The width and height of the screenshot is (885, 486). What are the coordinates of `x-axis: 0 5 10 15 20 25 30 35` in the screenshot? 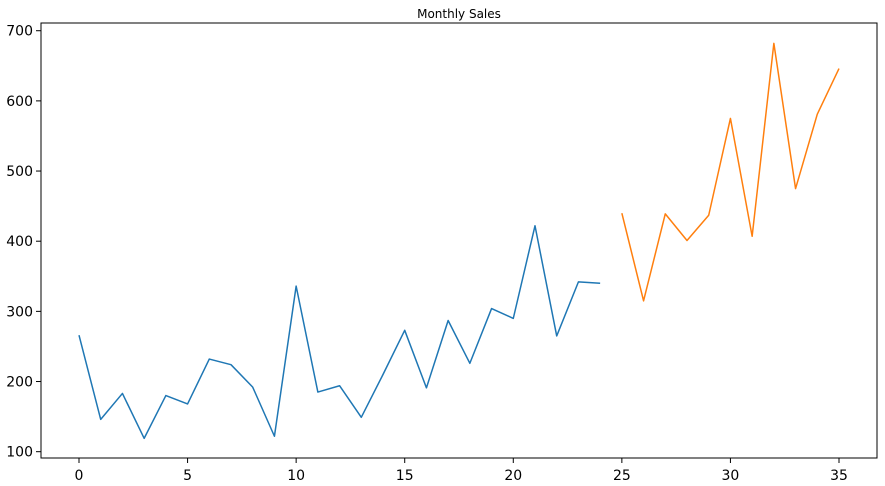 It's located at (461, 471).